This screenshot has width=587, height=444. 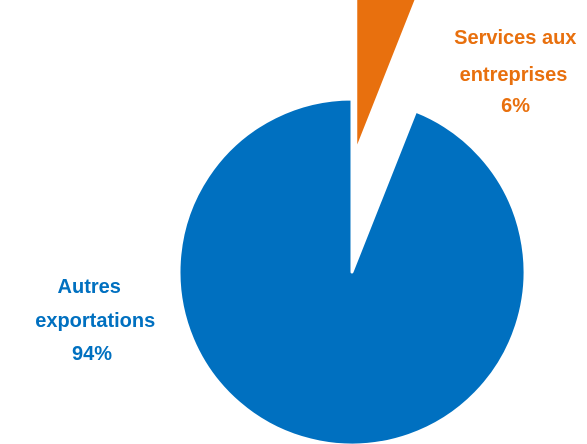 What do you see at coordinates (518, 72) in the screenshot?
I see `slice-label-services-aux-entreprises: Services aux entreprises 6%` at bounding box center [518, 72].